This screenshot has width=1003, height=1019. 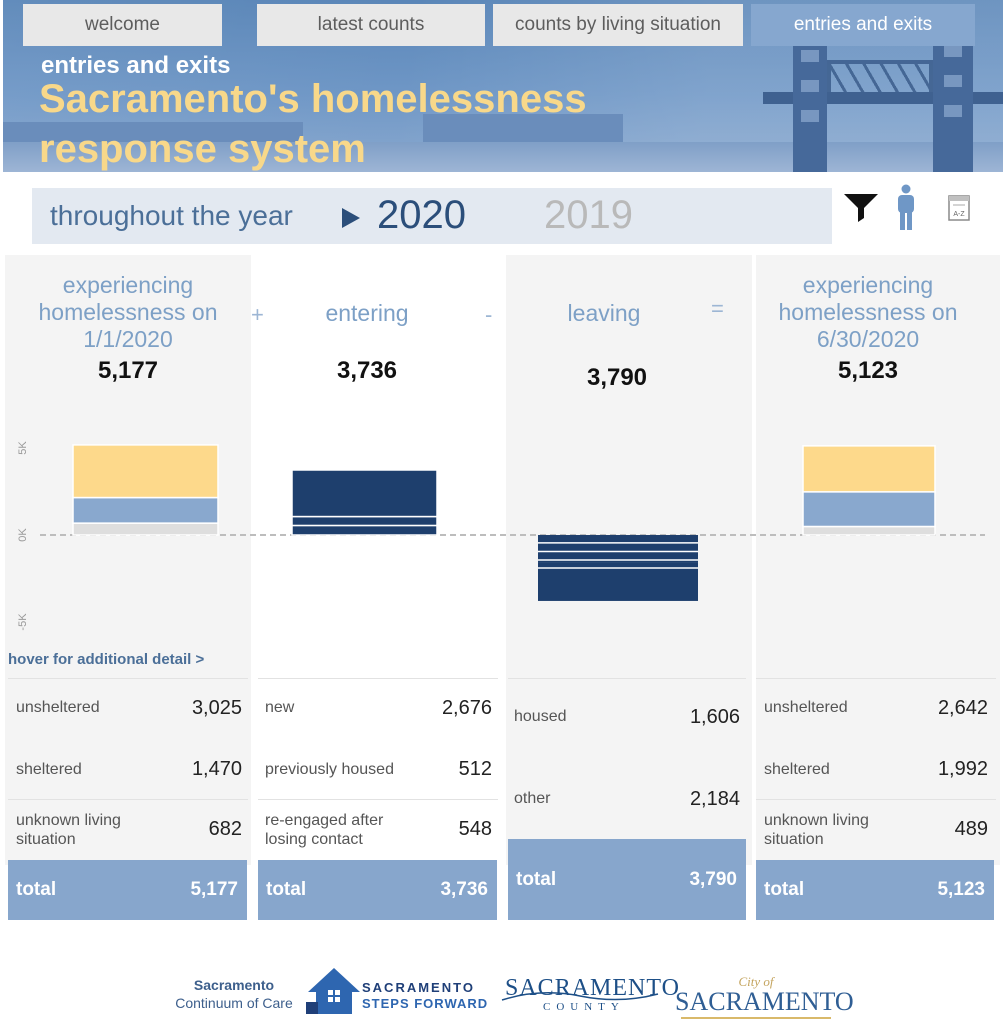 I want to click on panel-title-leaving: leaving, so click(x=604, y=313).